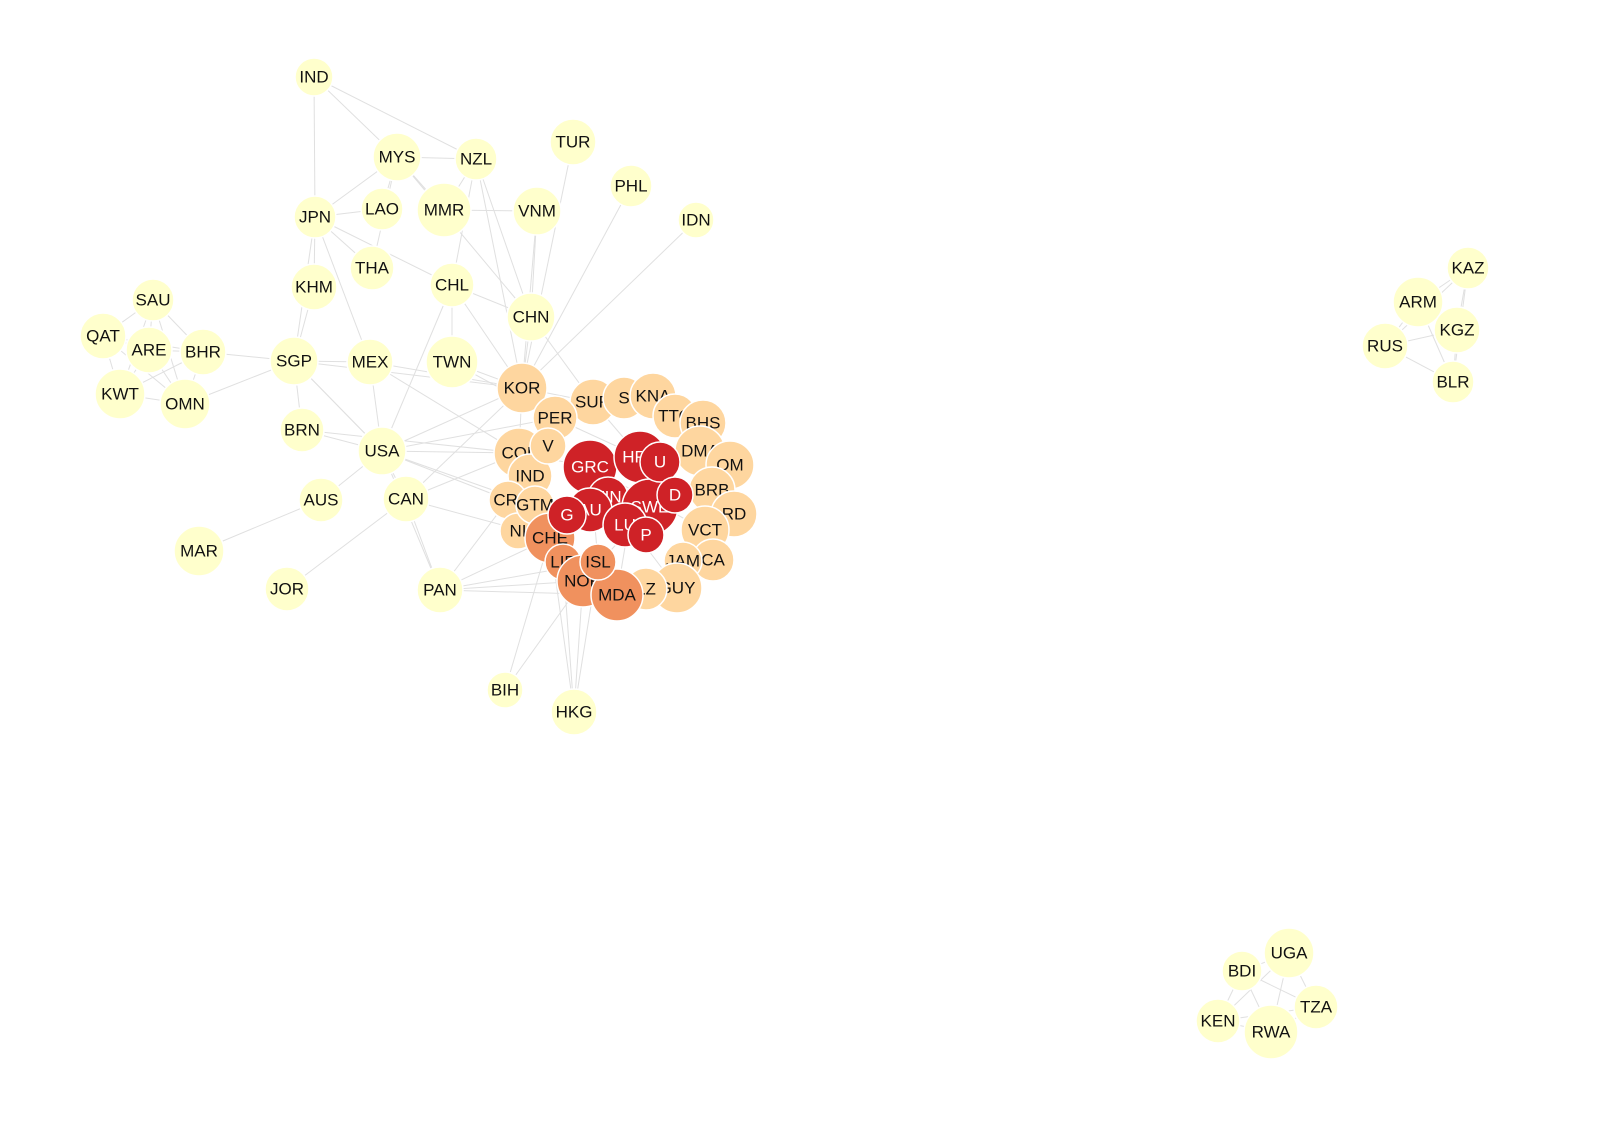 The height and width of the screenshot is (1136, 1600). I want to click on edge-idn-kor, so click(609, 304).